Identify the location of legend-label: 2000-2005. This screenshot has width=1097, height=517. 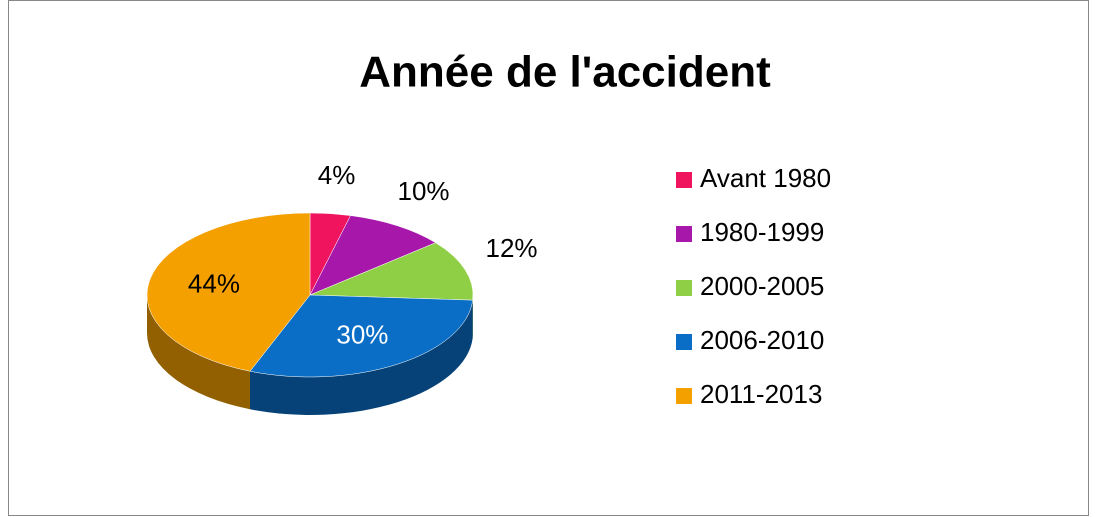
(762, 286).